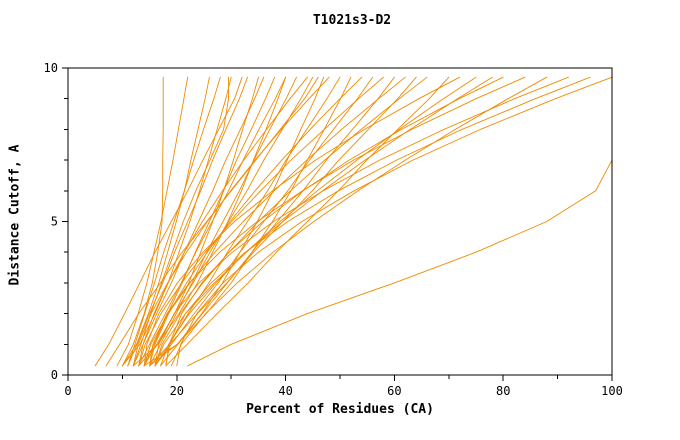 This screenshot has width=680, height=440. What do you see at coordinates (285, 391) in the screenshot?
I see `x-tick-label: 40` at bounding box center [285, 391].